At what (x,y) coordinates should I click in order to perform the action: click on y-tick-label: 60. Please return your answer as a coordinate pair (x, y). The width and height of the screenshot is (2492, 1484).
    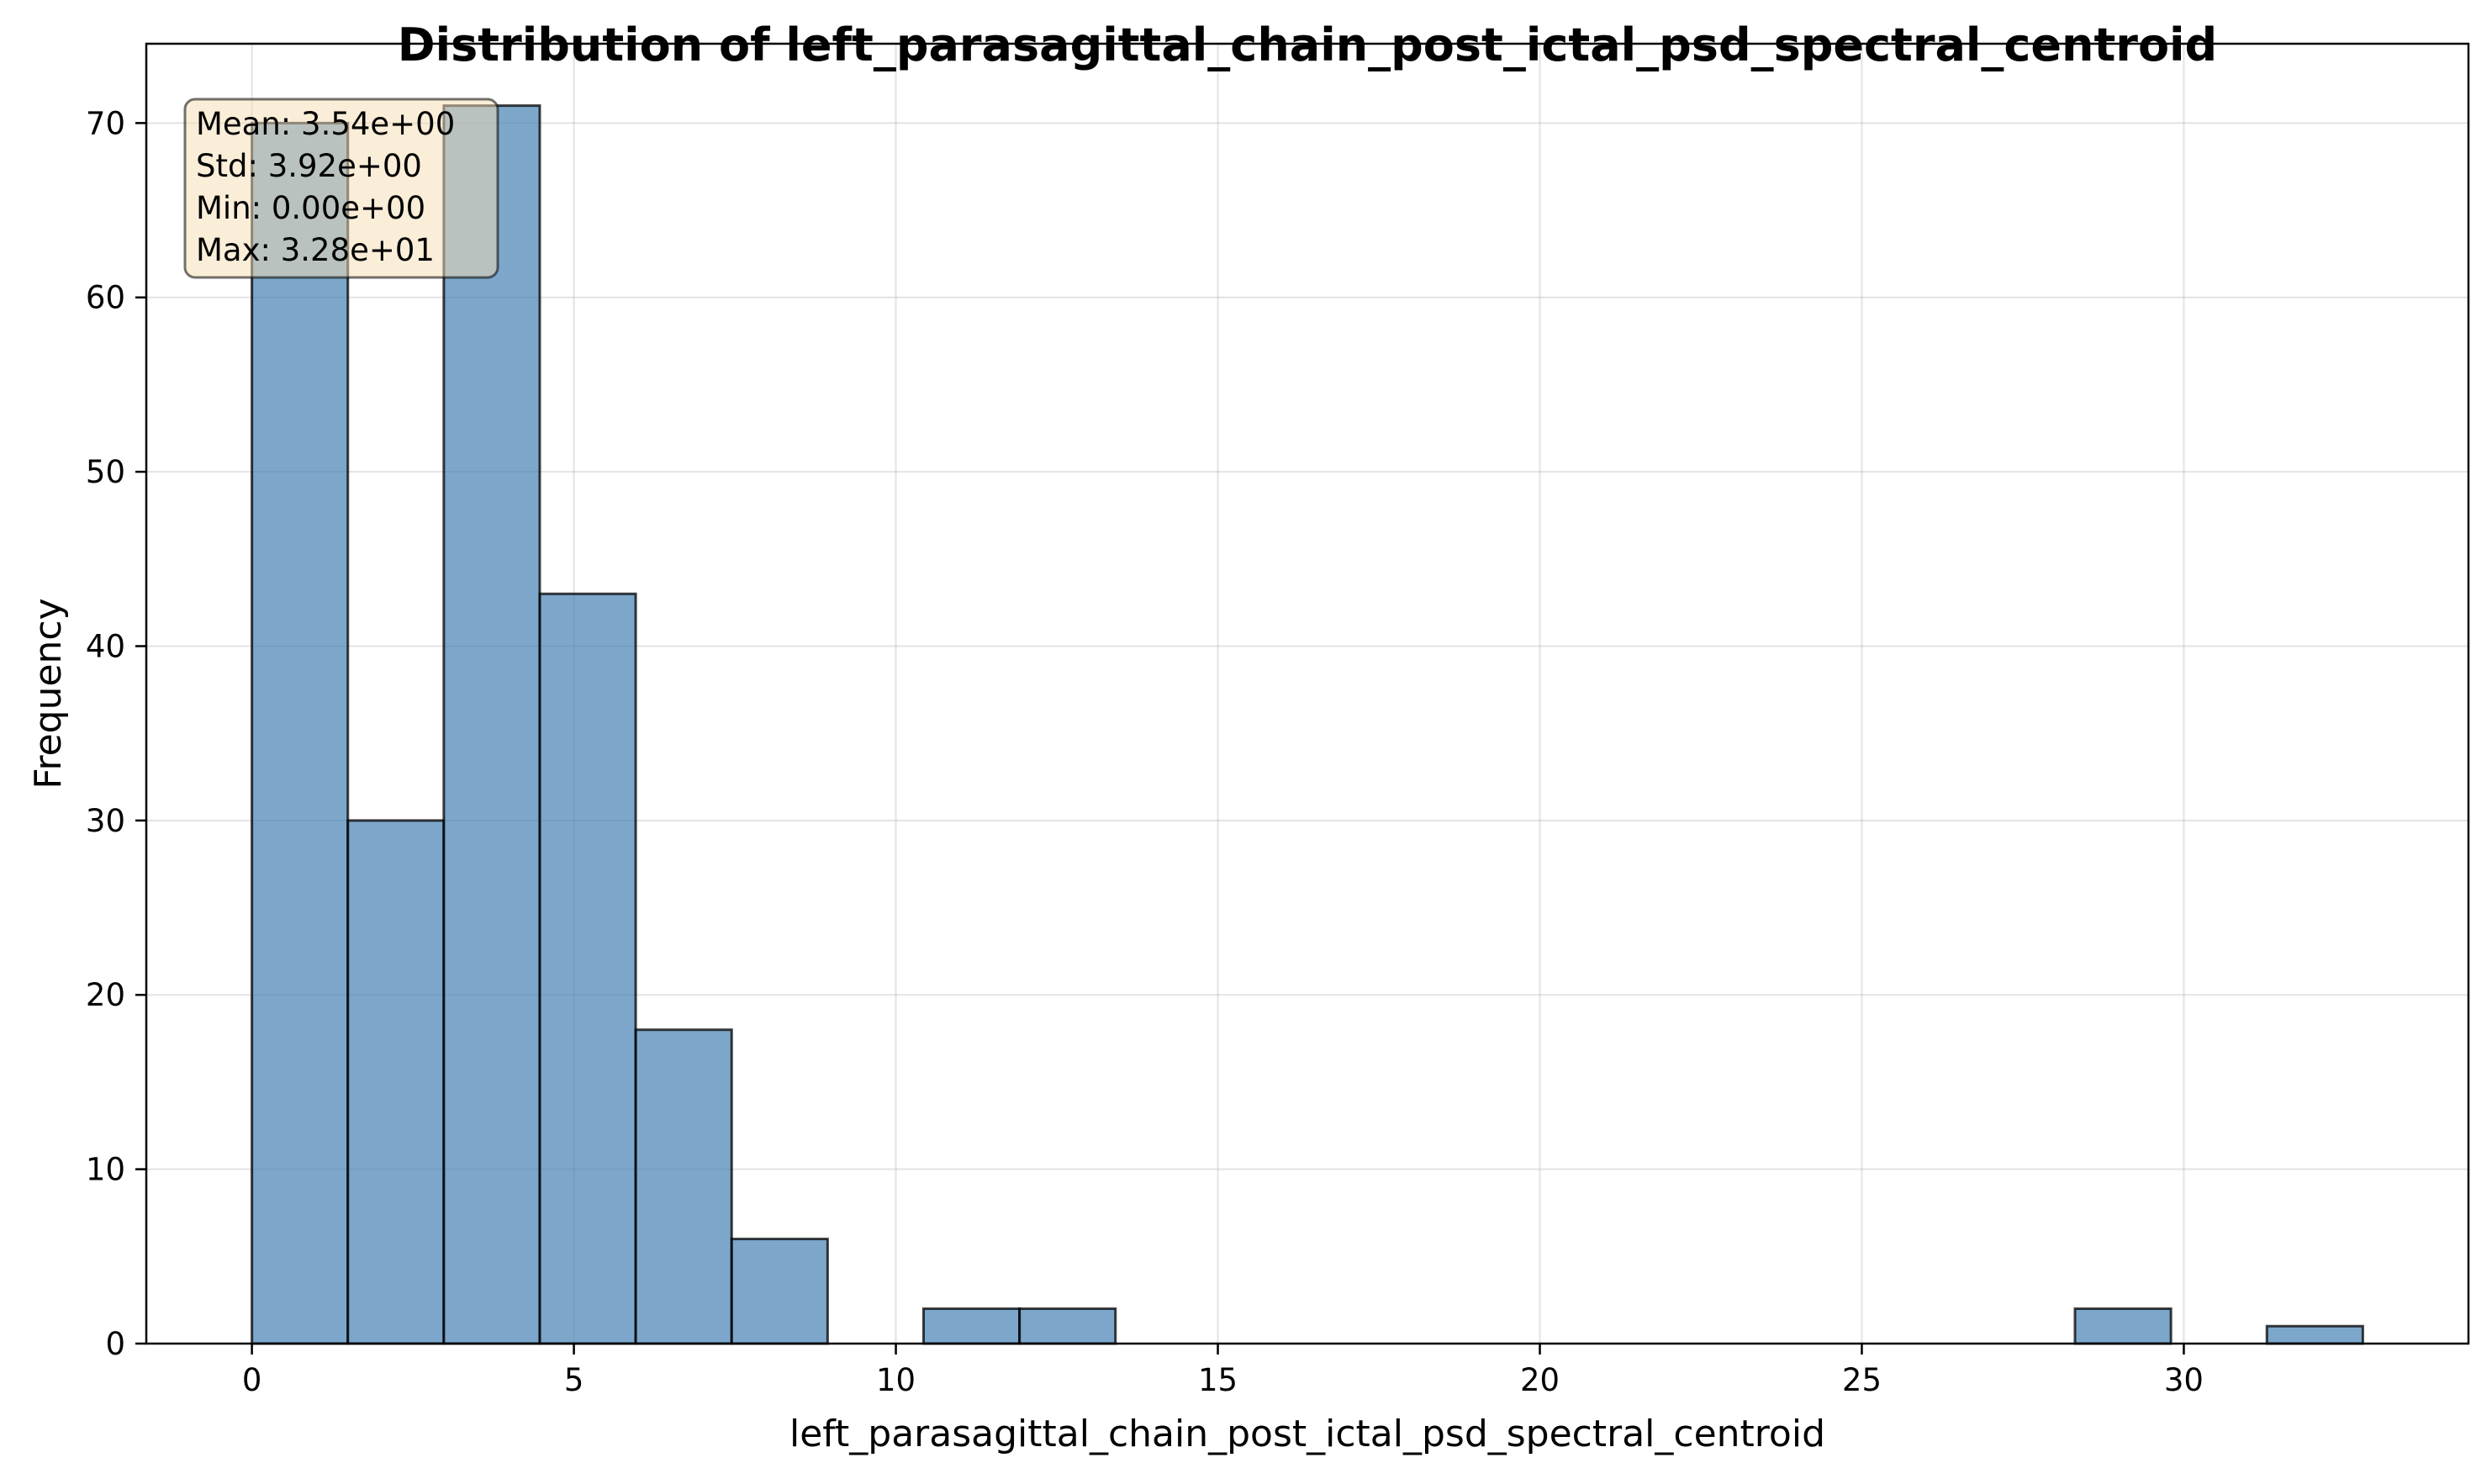
    Looking at the image, I should click on (105, 298).